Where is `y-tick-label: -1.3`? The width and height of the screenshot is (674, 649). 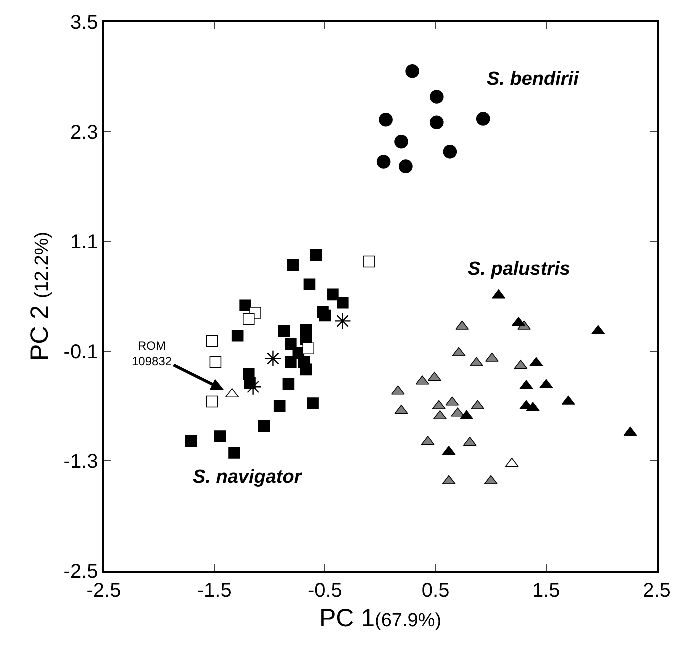 y-tick-label: -1.3 is located at coordinates (81, 462).